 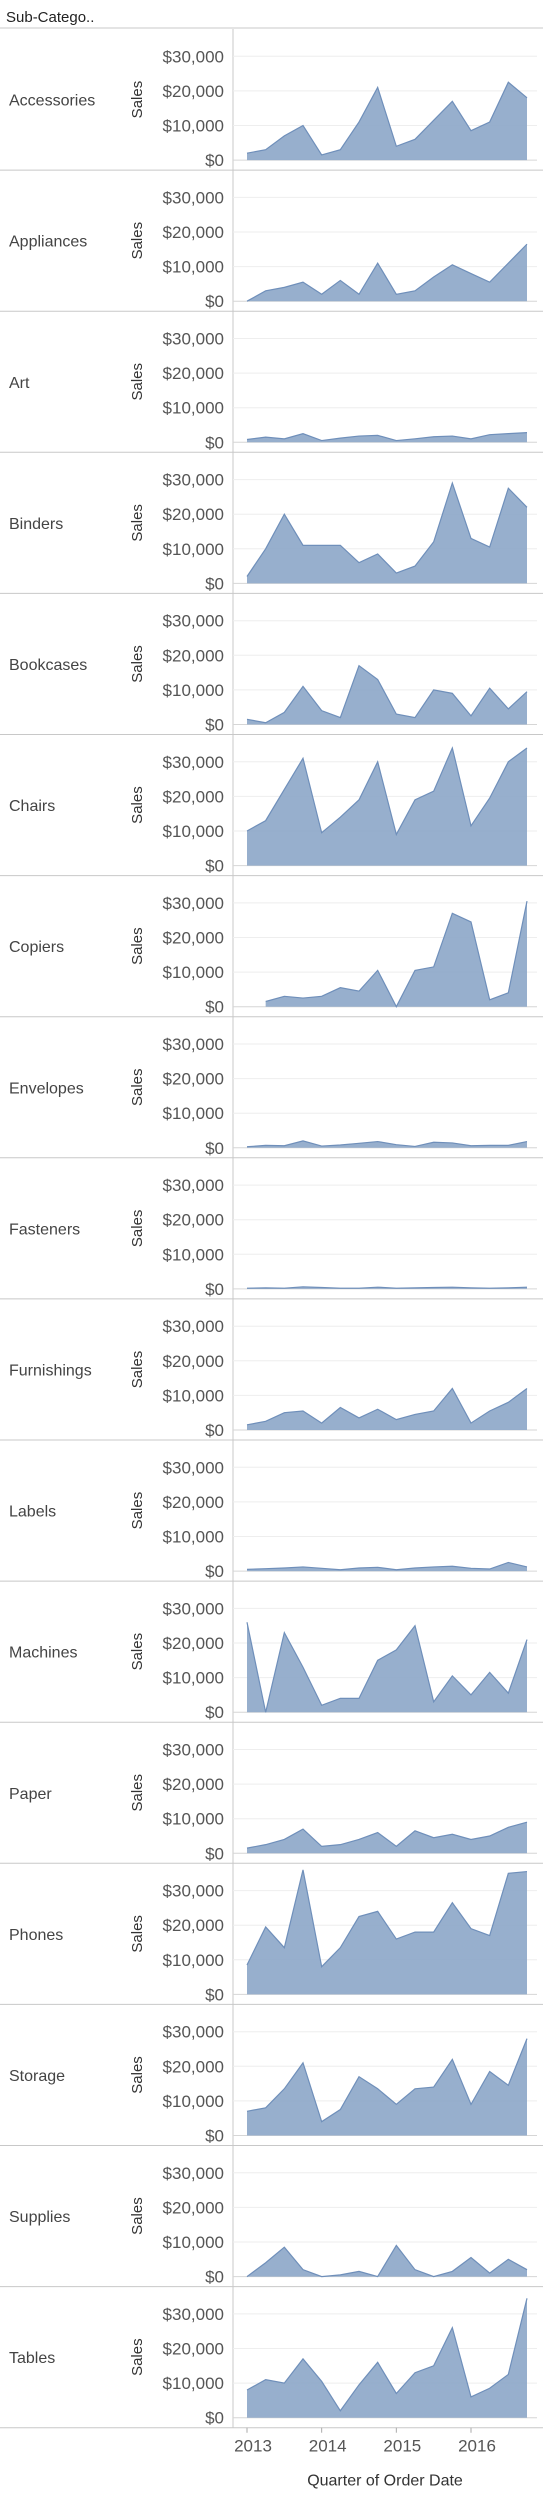 What do you see at coordinates (32, 806) in the screenshot?
I see `category-label-chairs: Chairs` at bounding box center [32, 806].